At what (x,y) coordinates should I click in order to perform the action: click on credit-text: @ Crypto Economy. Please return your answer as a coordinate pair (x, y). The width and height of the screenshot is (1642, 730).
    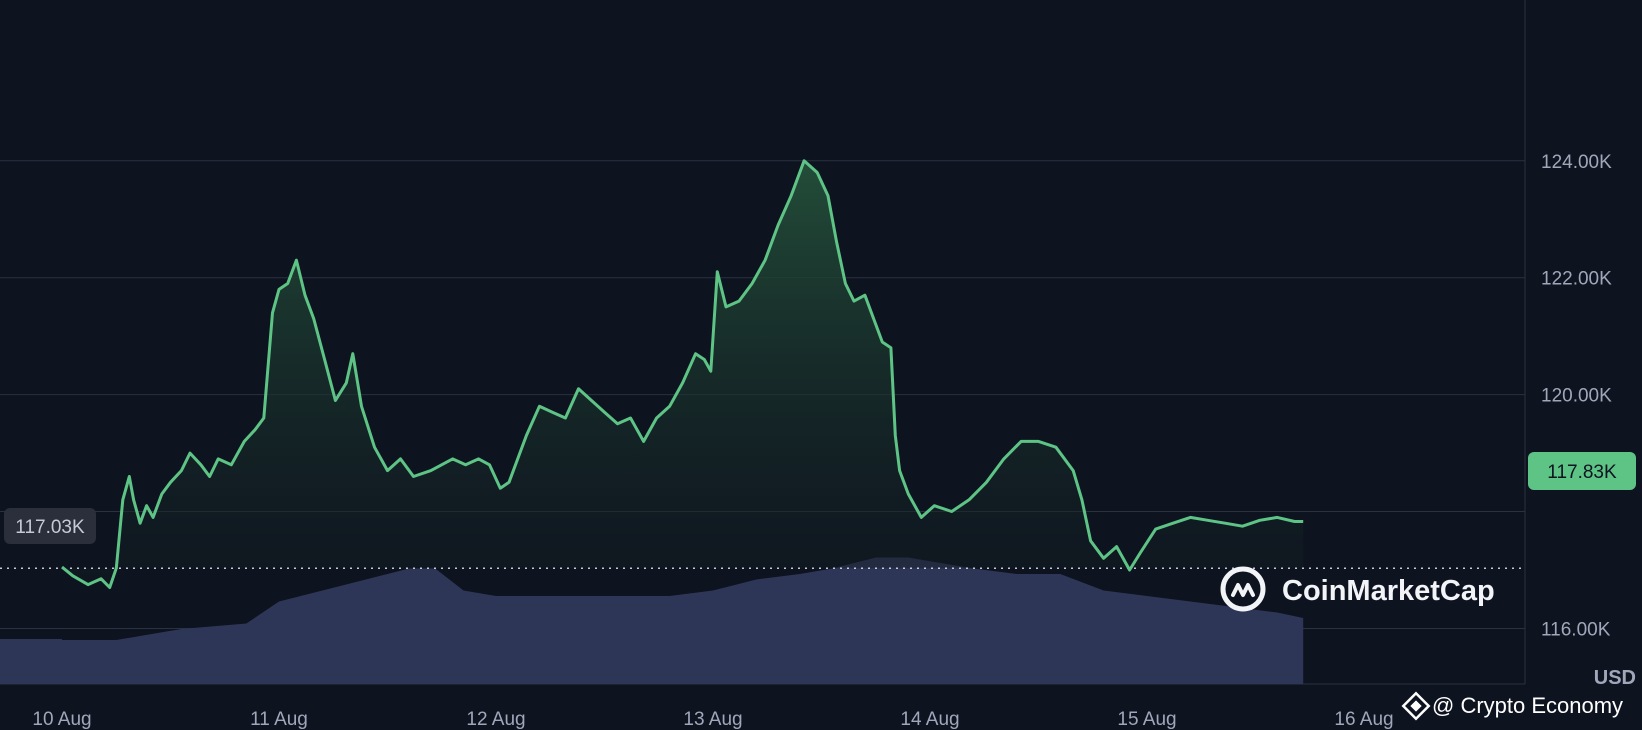
    Looking at the image, I should click on (1527, 705).